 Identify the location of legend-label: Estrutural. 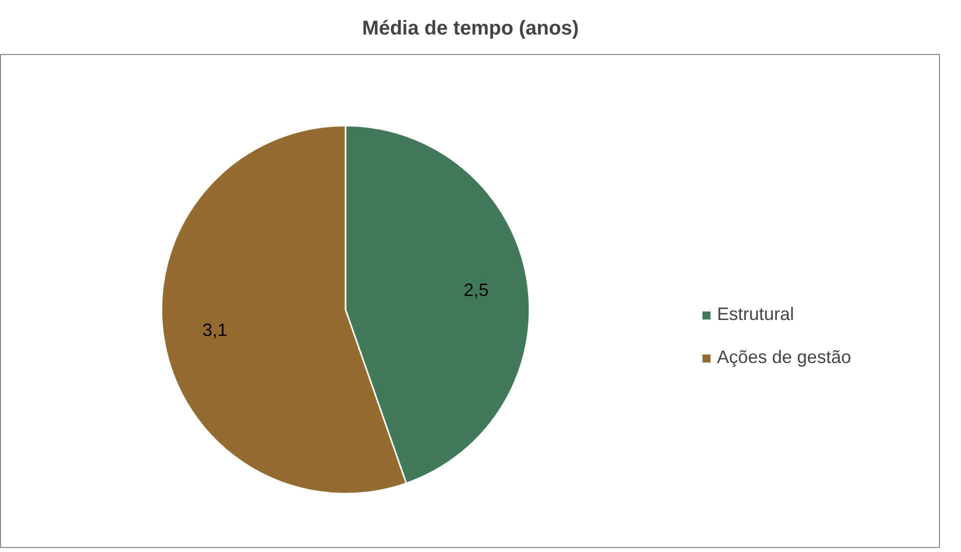
(755, 314).